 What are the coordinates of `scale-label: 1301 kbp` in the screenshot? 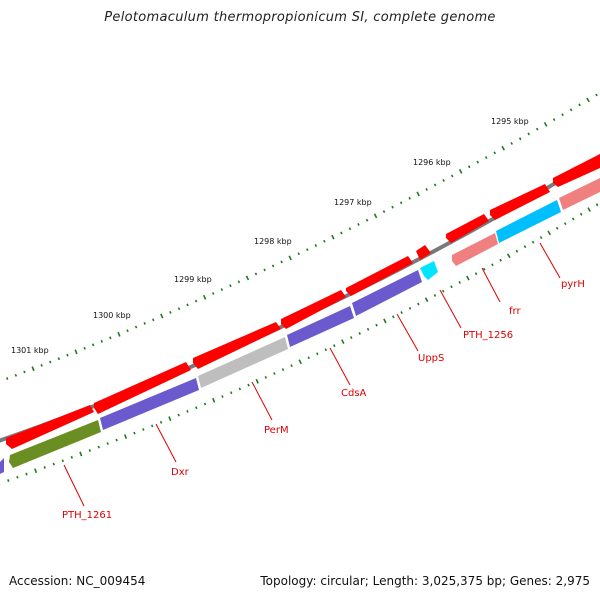 It's located at (30, 350).